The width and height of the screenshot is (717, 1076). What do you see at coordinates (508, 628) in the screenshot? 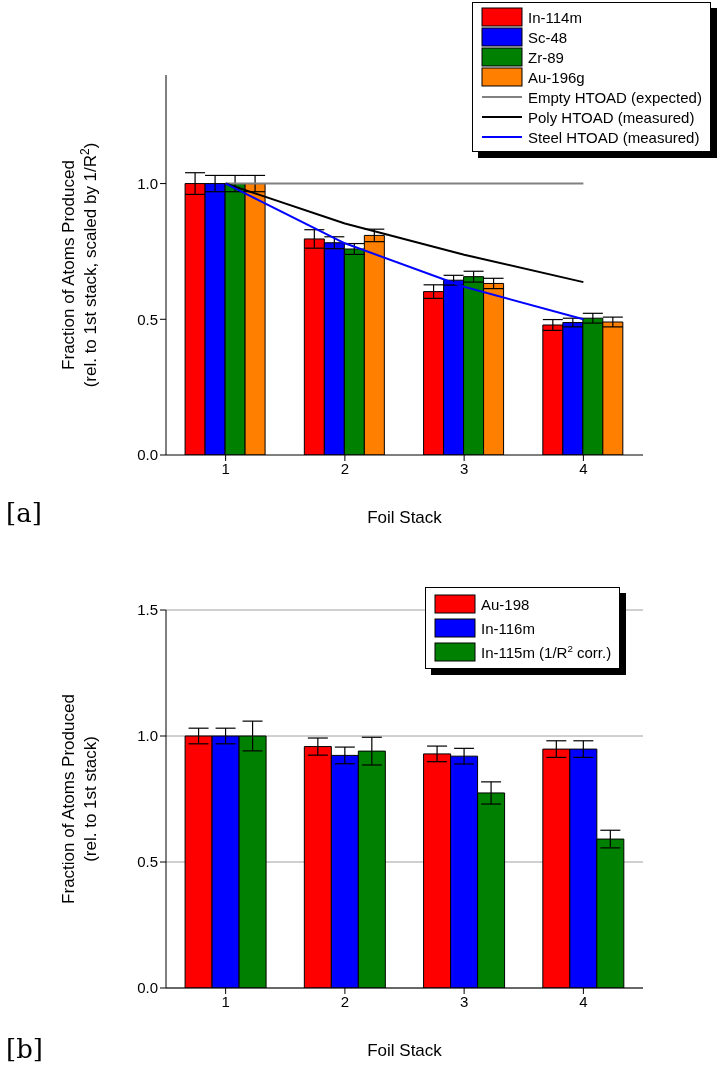
I see `legend-label: In-116m` at bounding box center [508, 628].